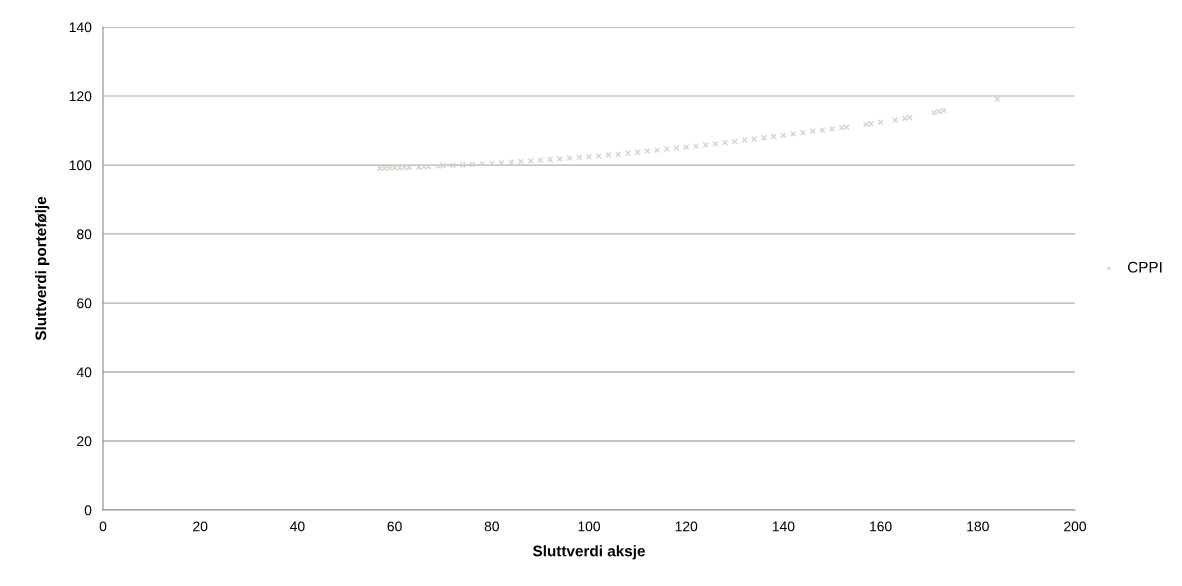 Image resolution: width=1182 pixels, height=586 pixels. I want to click on x-tick-label: 100, so click(589, 526).